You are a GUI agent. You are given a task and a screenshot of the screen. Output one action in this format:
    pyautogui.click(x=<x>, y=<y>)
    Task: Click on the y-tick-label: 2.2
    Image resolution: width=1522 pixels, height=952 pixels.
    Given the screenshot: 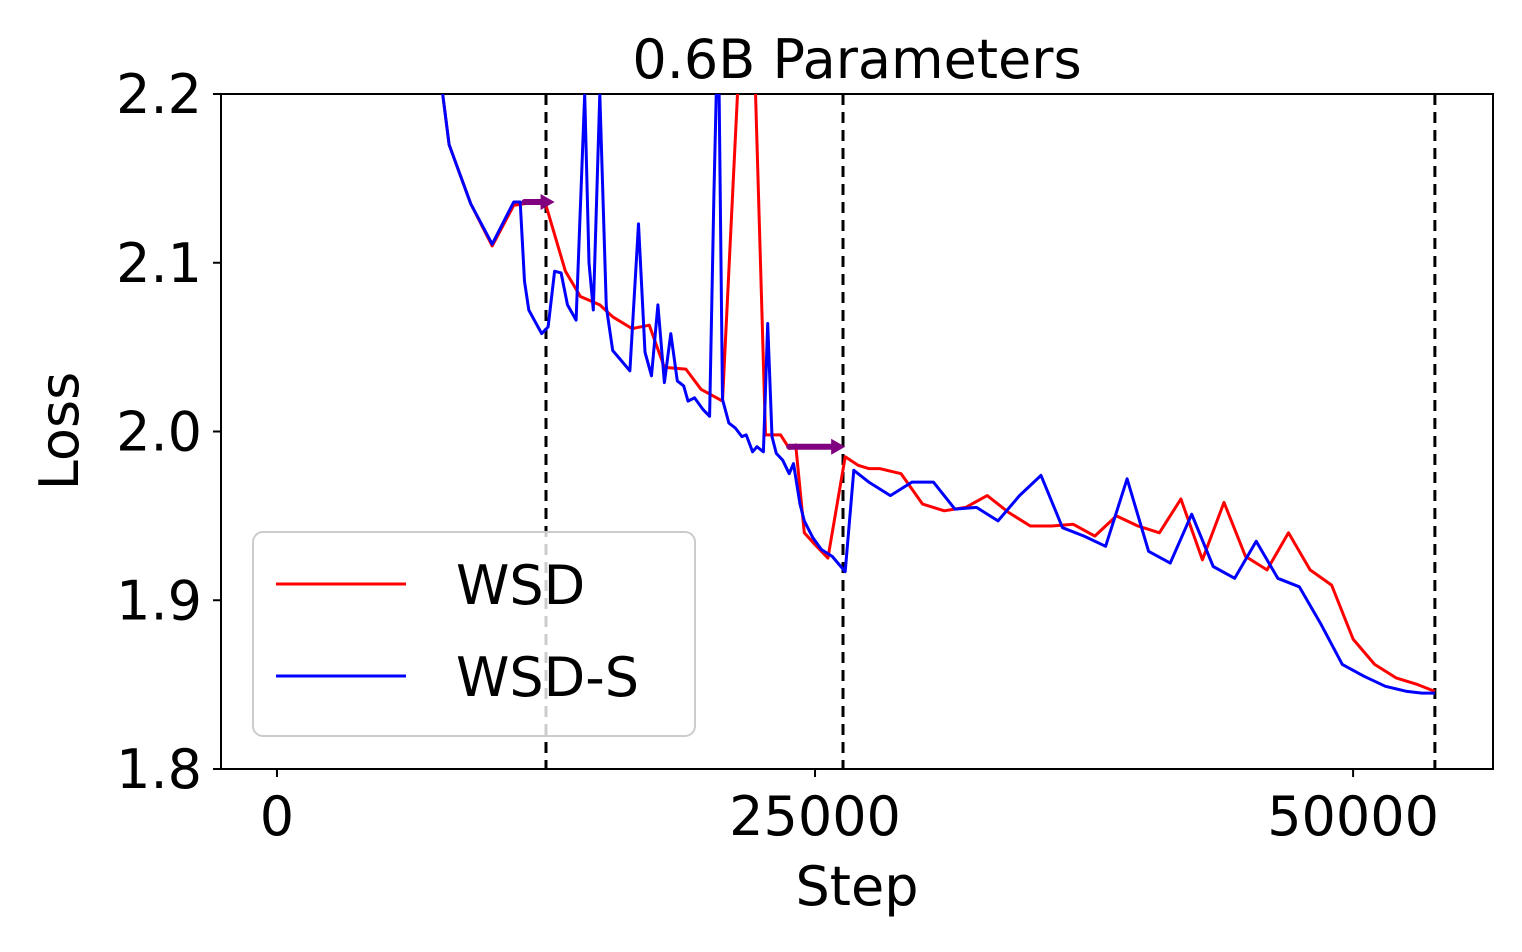 What is the action you would take?
    pyautogui.click(x=159, y=94)
    